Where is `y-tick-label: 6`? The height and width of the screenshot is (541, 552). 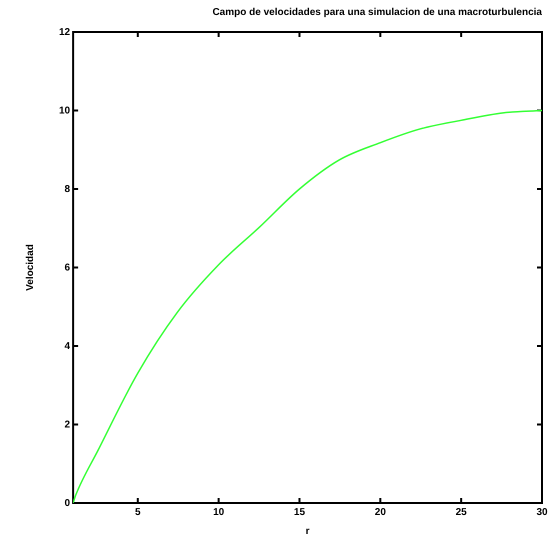 y-tick-label: 6 is located at coordinates (67, 268).